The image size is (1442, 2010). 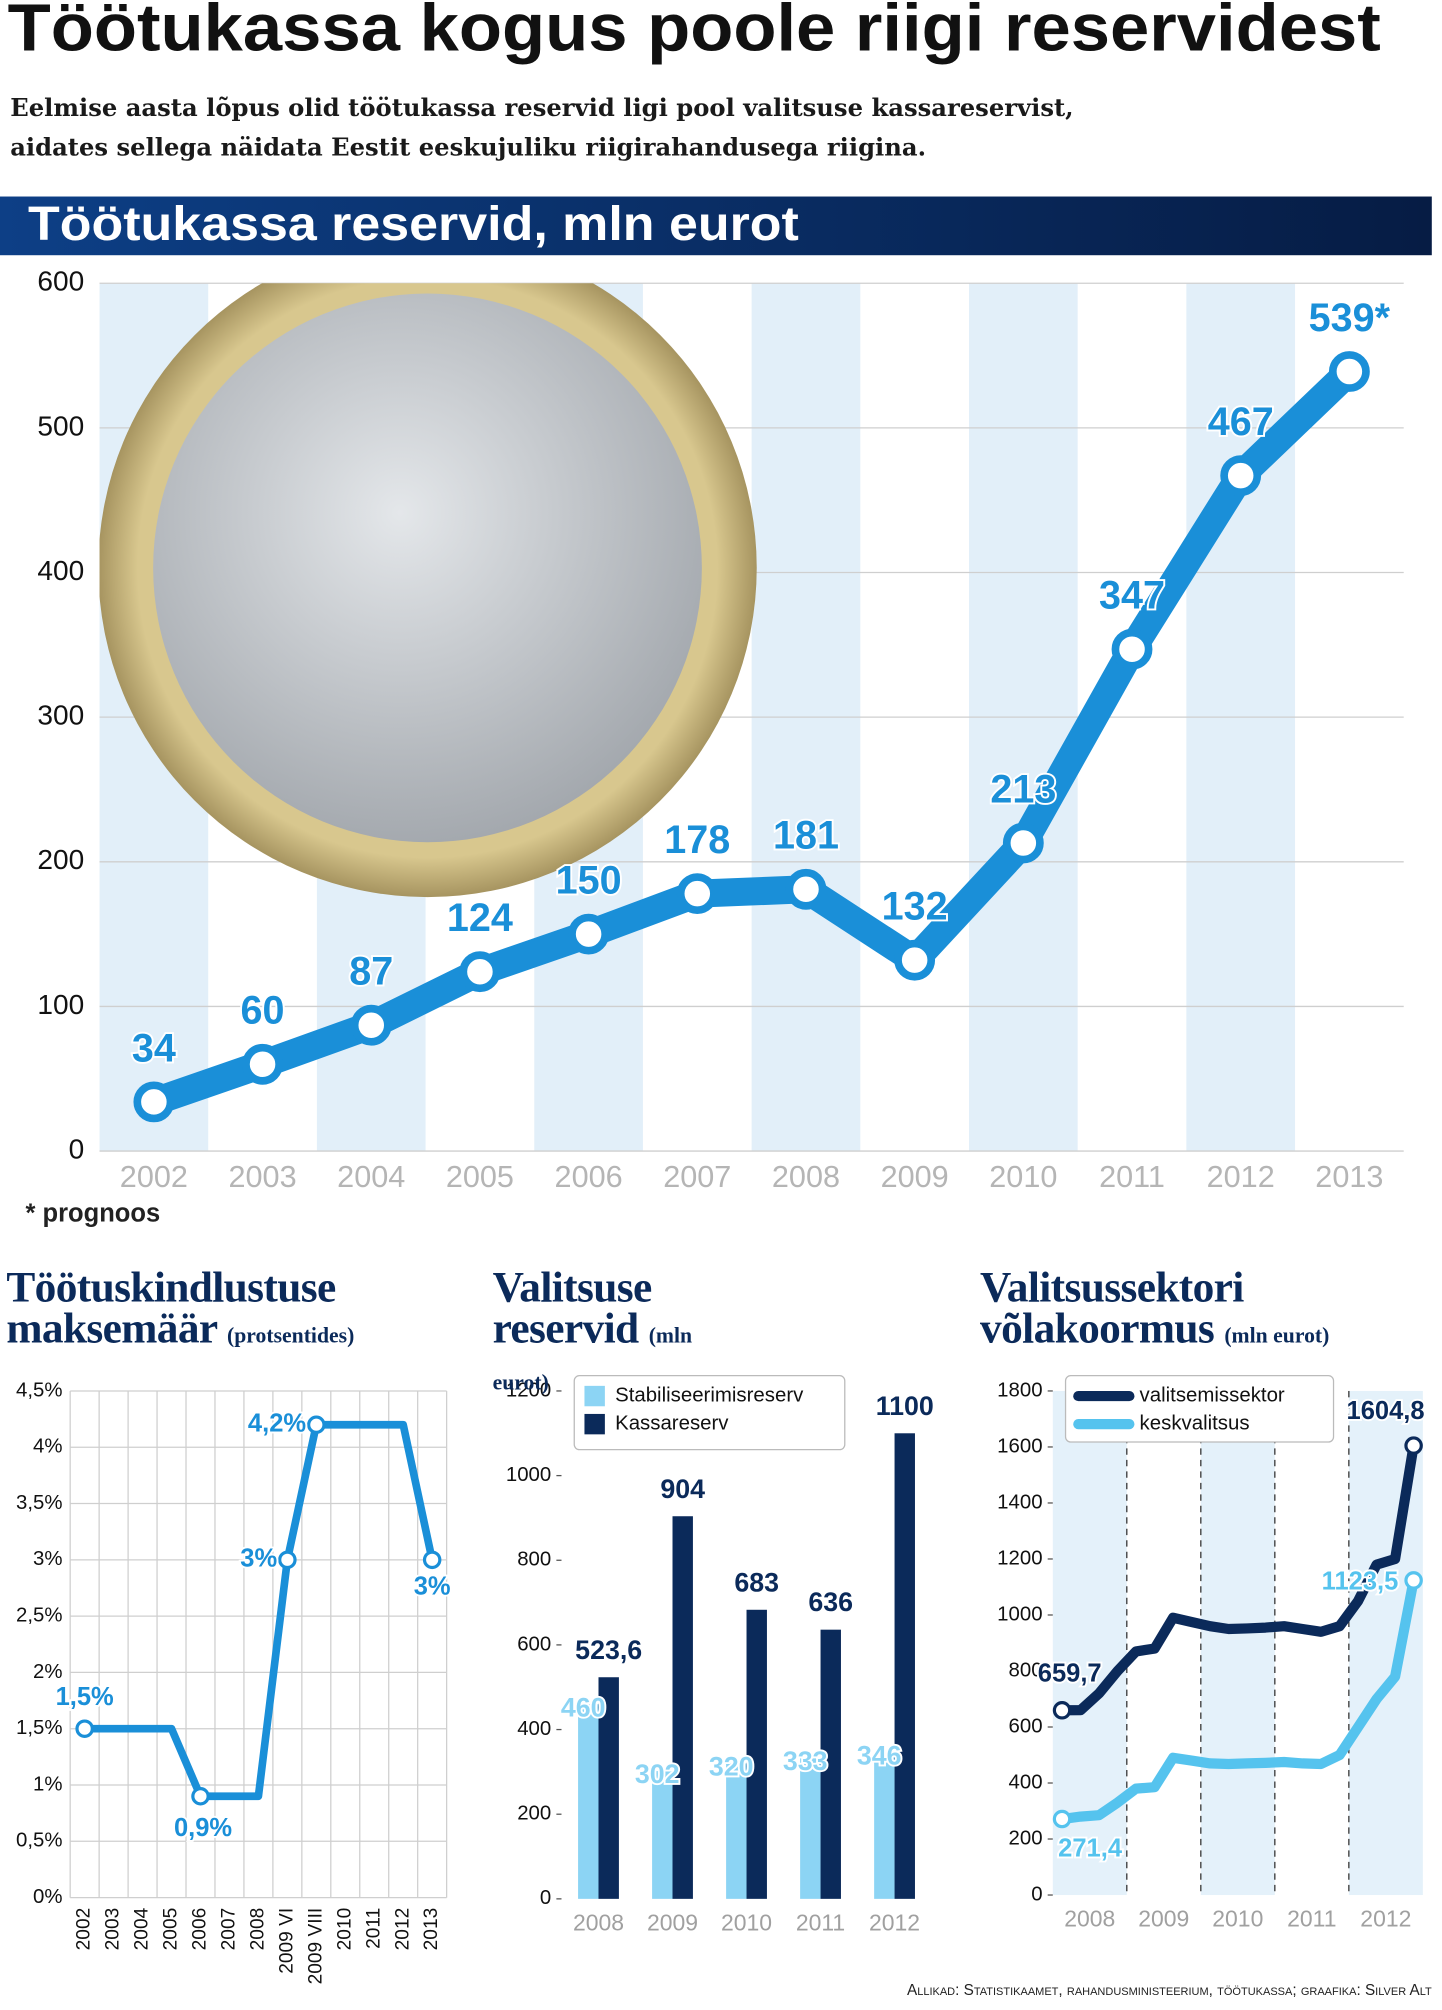 What do you see at coordinates (1195, 1424) in the screenshot?
I see `legend-label: keskvalitsus` at bounding box center [1195, 1424].